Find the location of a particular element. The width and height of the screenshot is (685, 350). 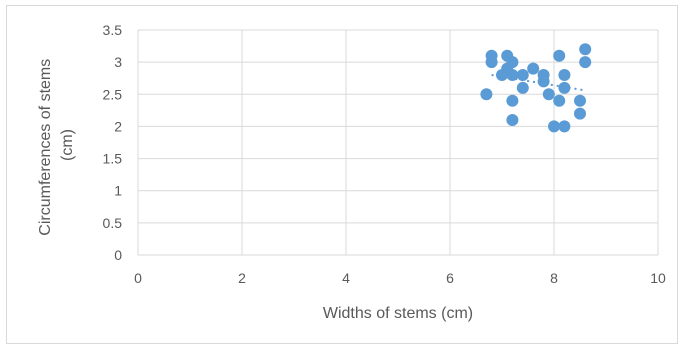

x-tick-label: 8 is located at coordinates (554, 278).